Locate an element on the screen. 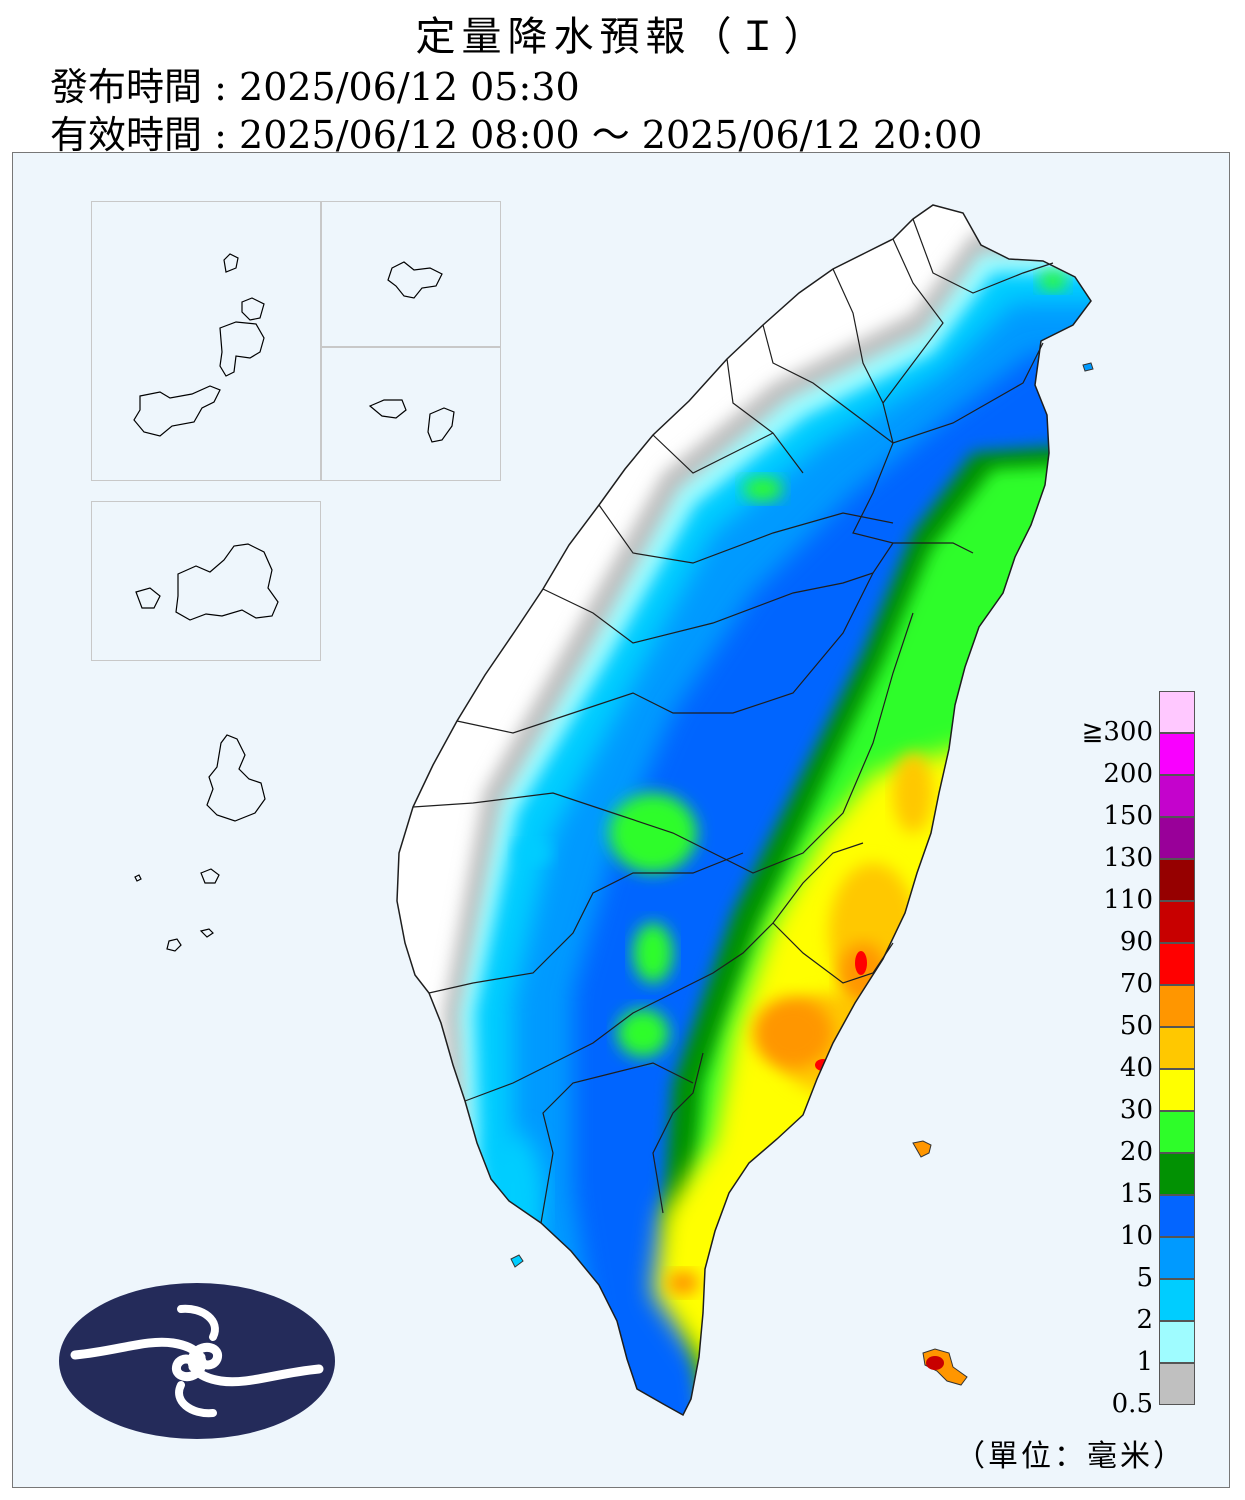  cwa-logo is located at coordinates (197, 1361).